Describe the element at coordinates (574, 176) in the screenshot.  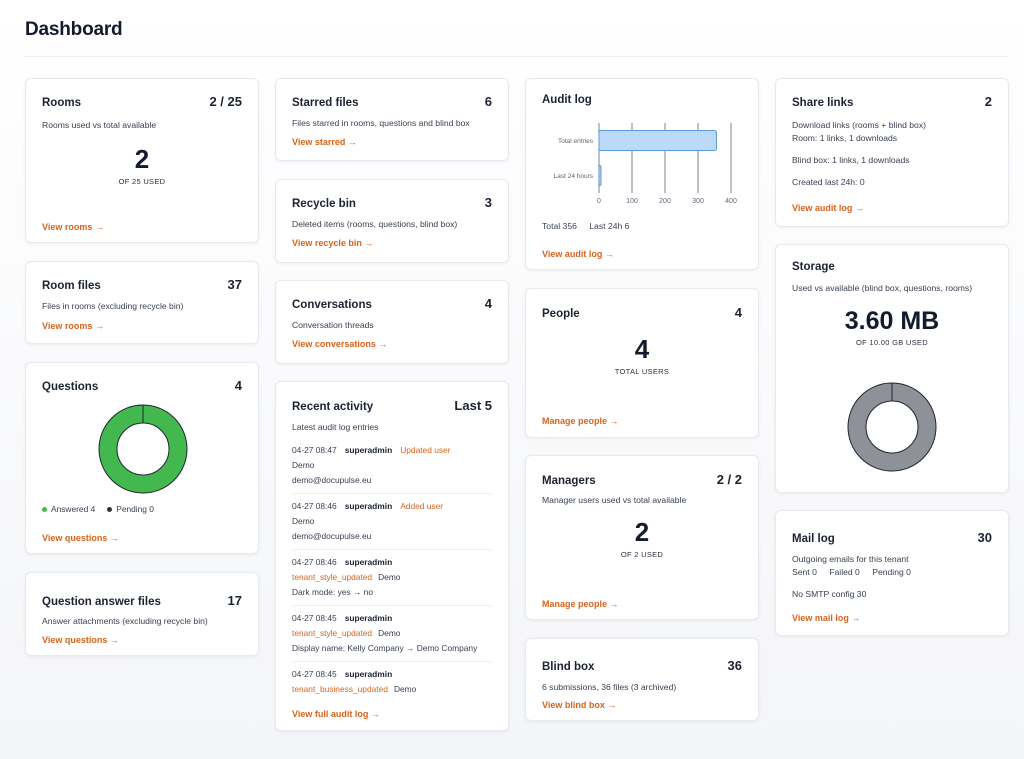
I see `y-category-label: Last 24 hours` at that location.